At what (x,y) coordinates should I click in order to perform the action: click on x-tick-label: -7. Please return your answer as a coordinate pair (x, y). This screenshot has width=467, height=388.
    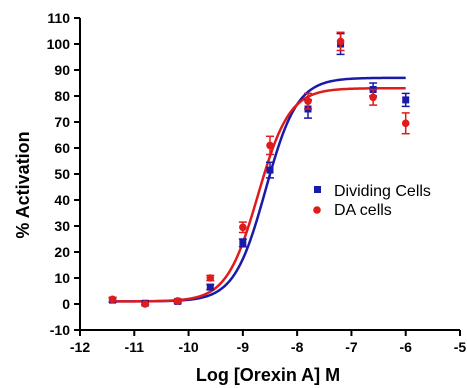
    Looking at the image, I should click on (351, 347).